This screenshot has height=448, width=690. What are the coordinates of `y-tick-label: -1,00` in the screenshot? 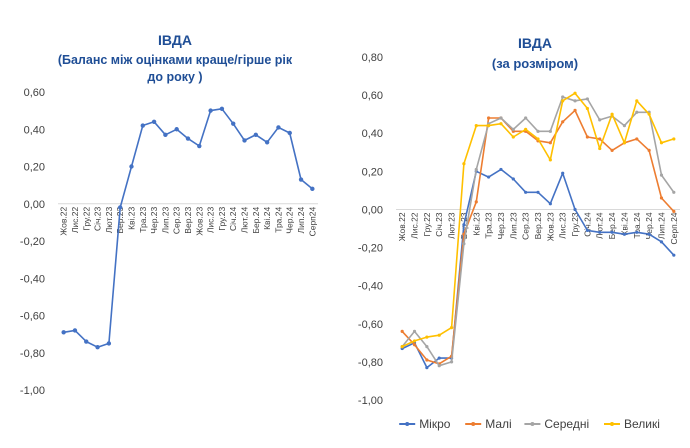 It's located at (370, 401).